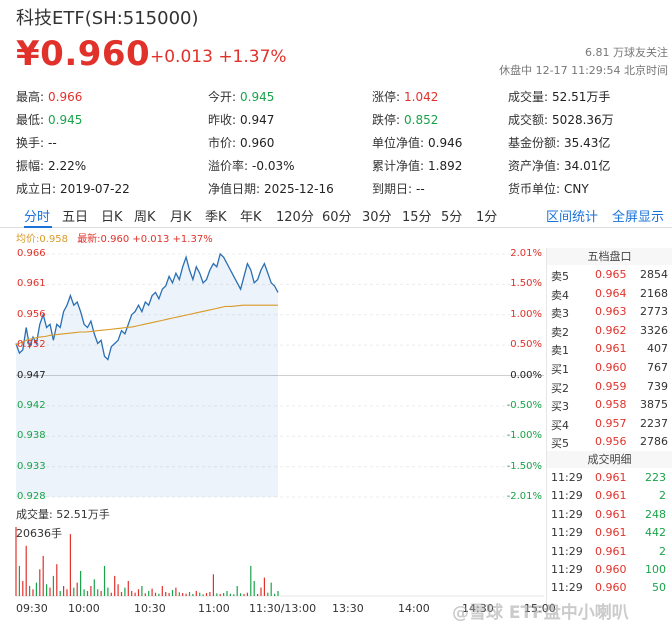 This screenshot has width=672, height=630. Describe the element at coordinates (417, 217) in the screenshot. I see `tab-10: 15分` at that location.